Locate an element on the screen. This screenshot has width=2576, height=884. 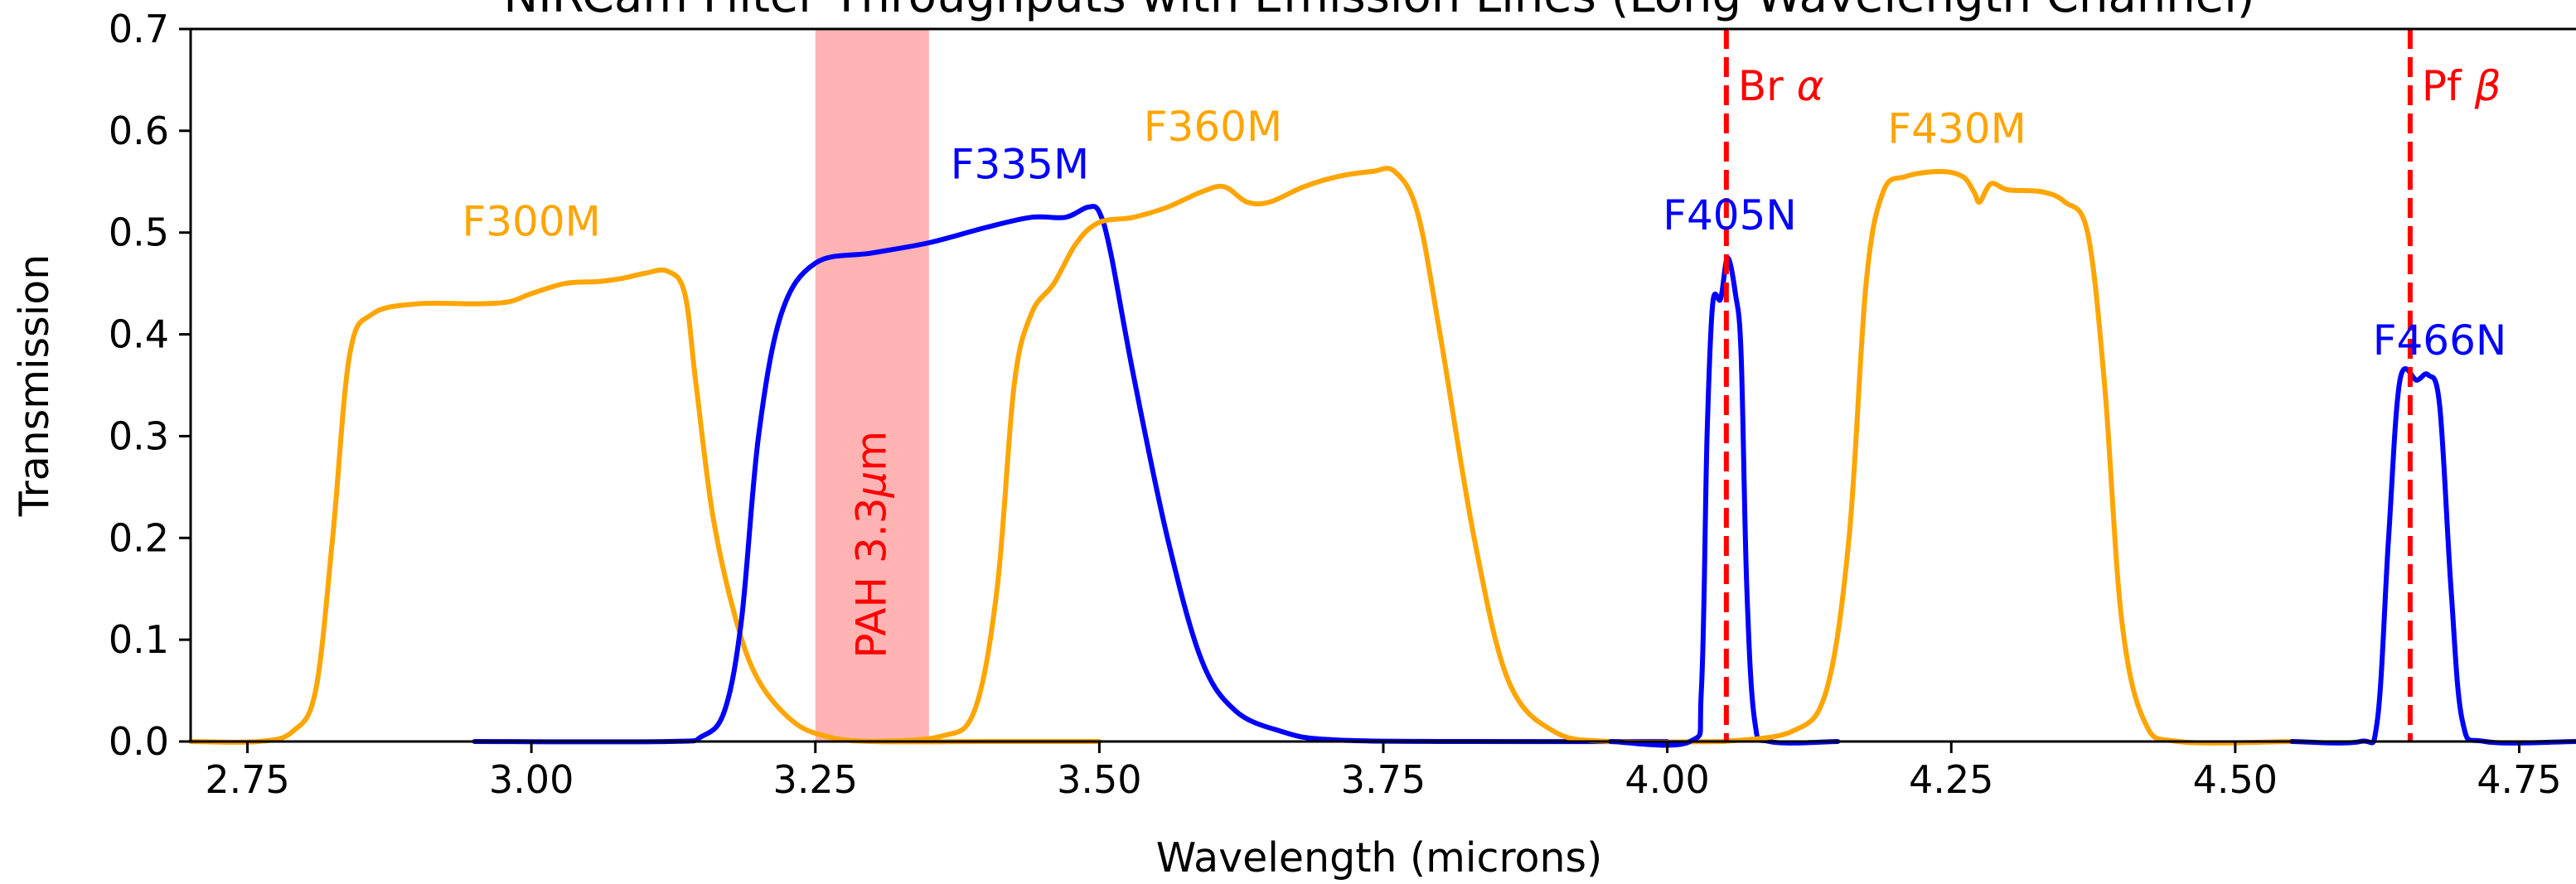
filter-label-f300m: F300M is located at coordinates (531, 221).